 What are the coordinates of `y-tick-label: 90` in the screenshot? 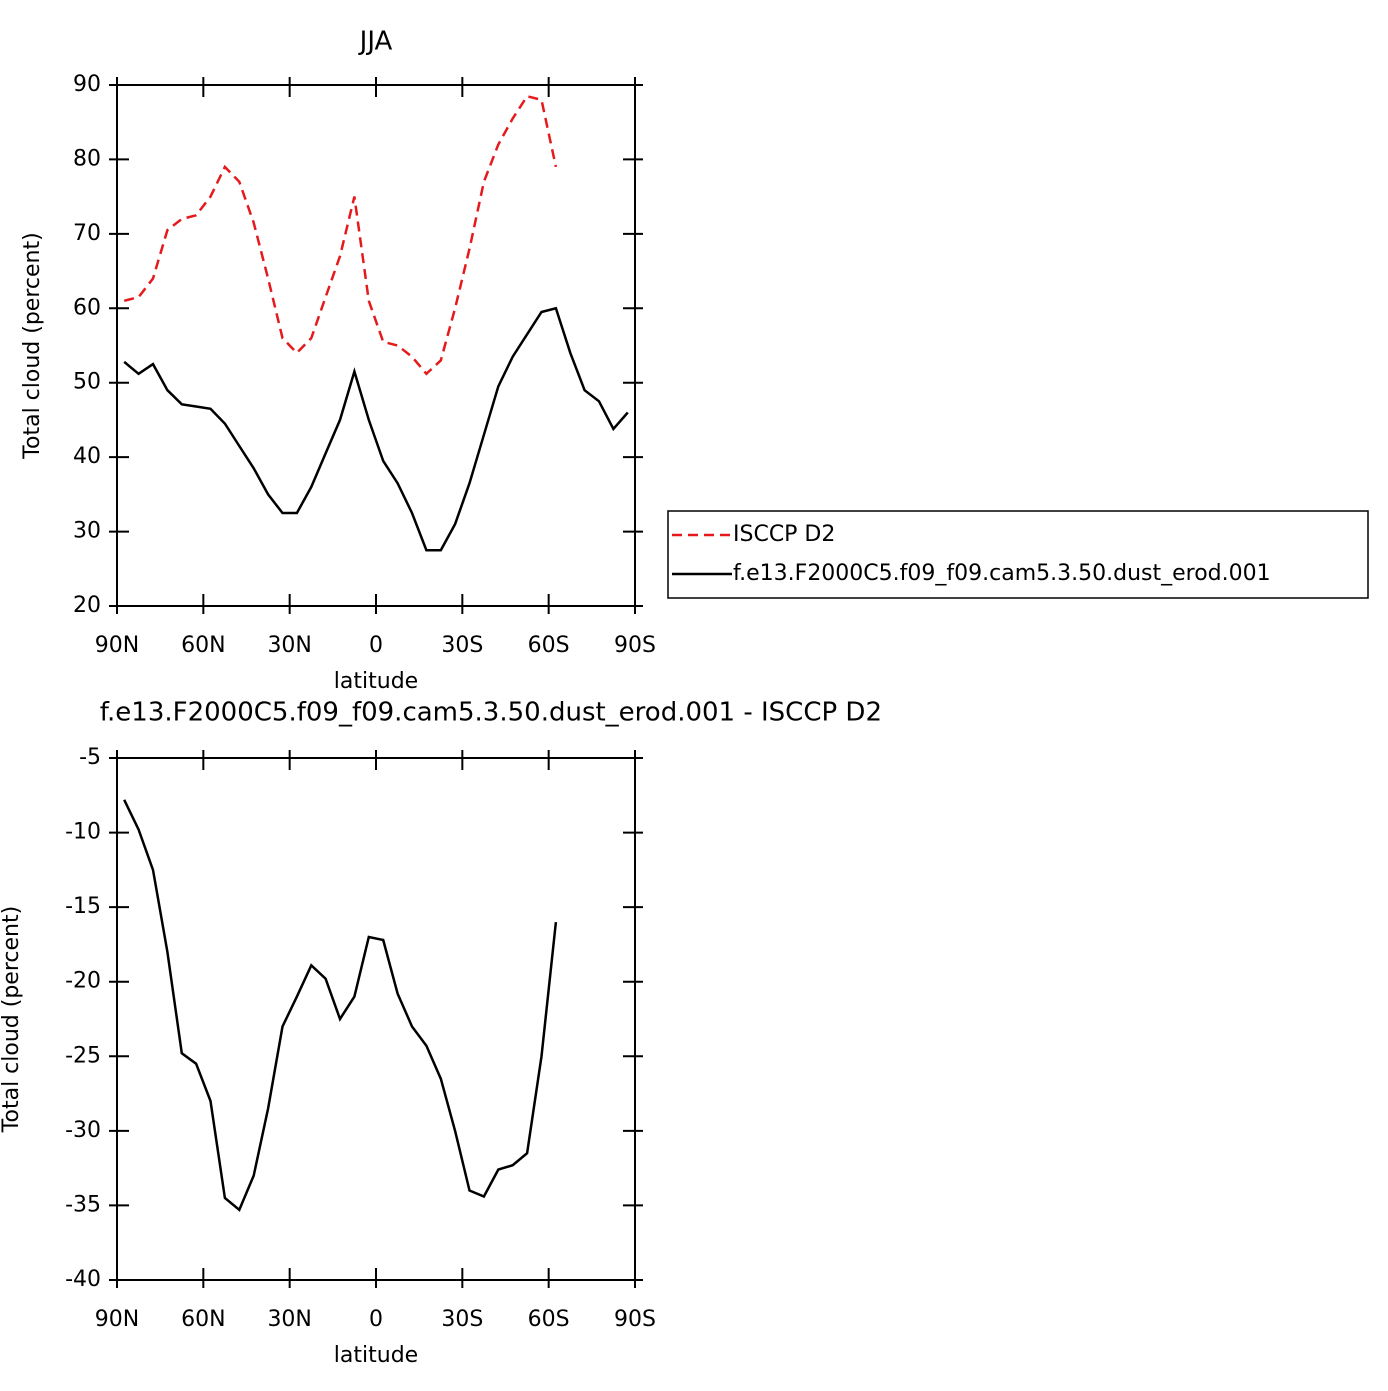 It's located at (87, 84).